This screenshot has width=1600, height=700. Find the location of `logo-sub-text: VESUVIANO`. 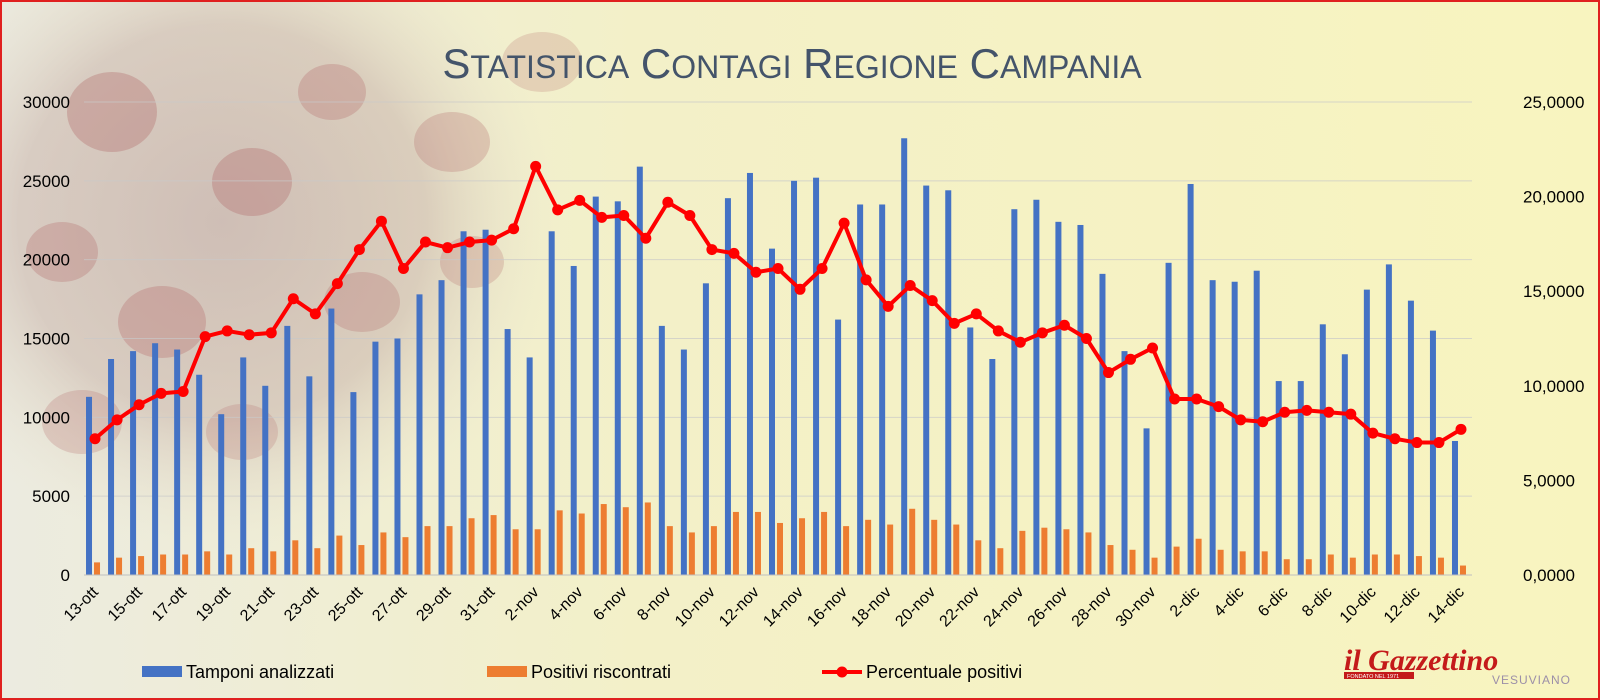

logo-sub-text: VESUVIANO is located at coordinates (1531, 679).